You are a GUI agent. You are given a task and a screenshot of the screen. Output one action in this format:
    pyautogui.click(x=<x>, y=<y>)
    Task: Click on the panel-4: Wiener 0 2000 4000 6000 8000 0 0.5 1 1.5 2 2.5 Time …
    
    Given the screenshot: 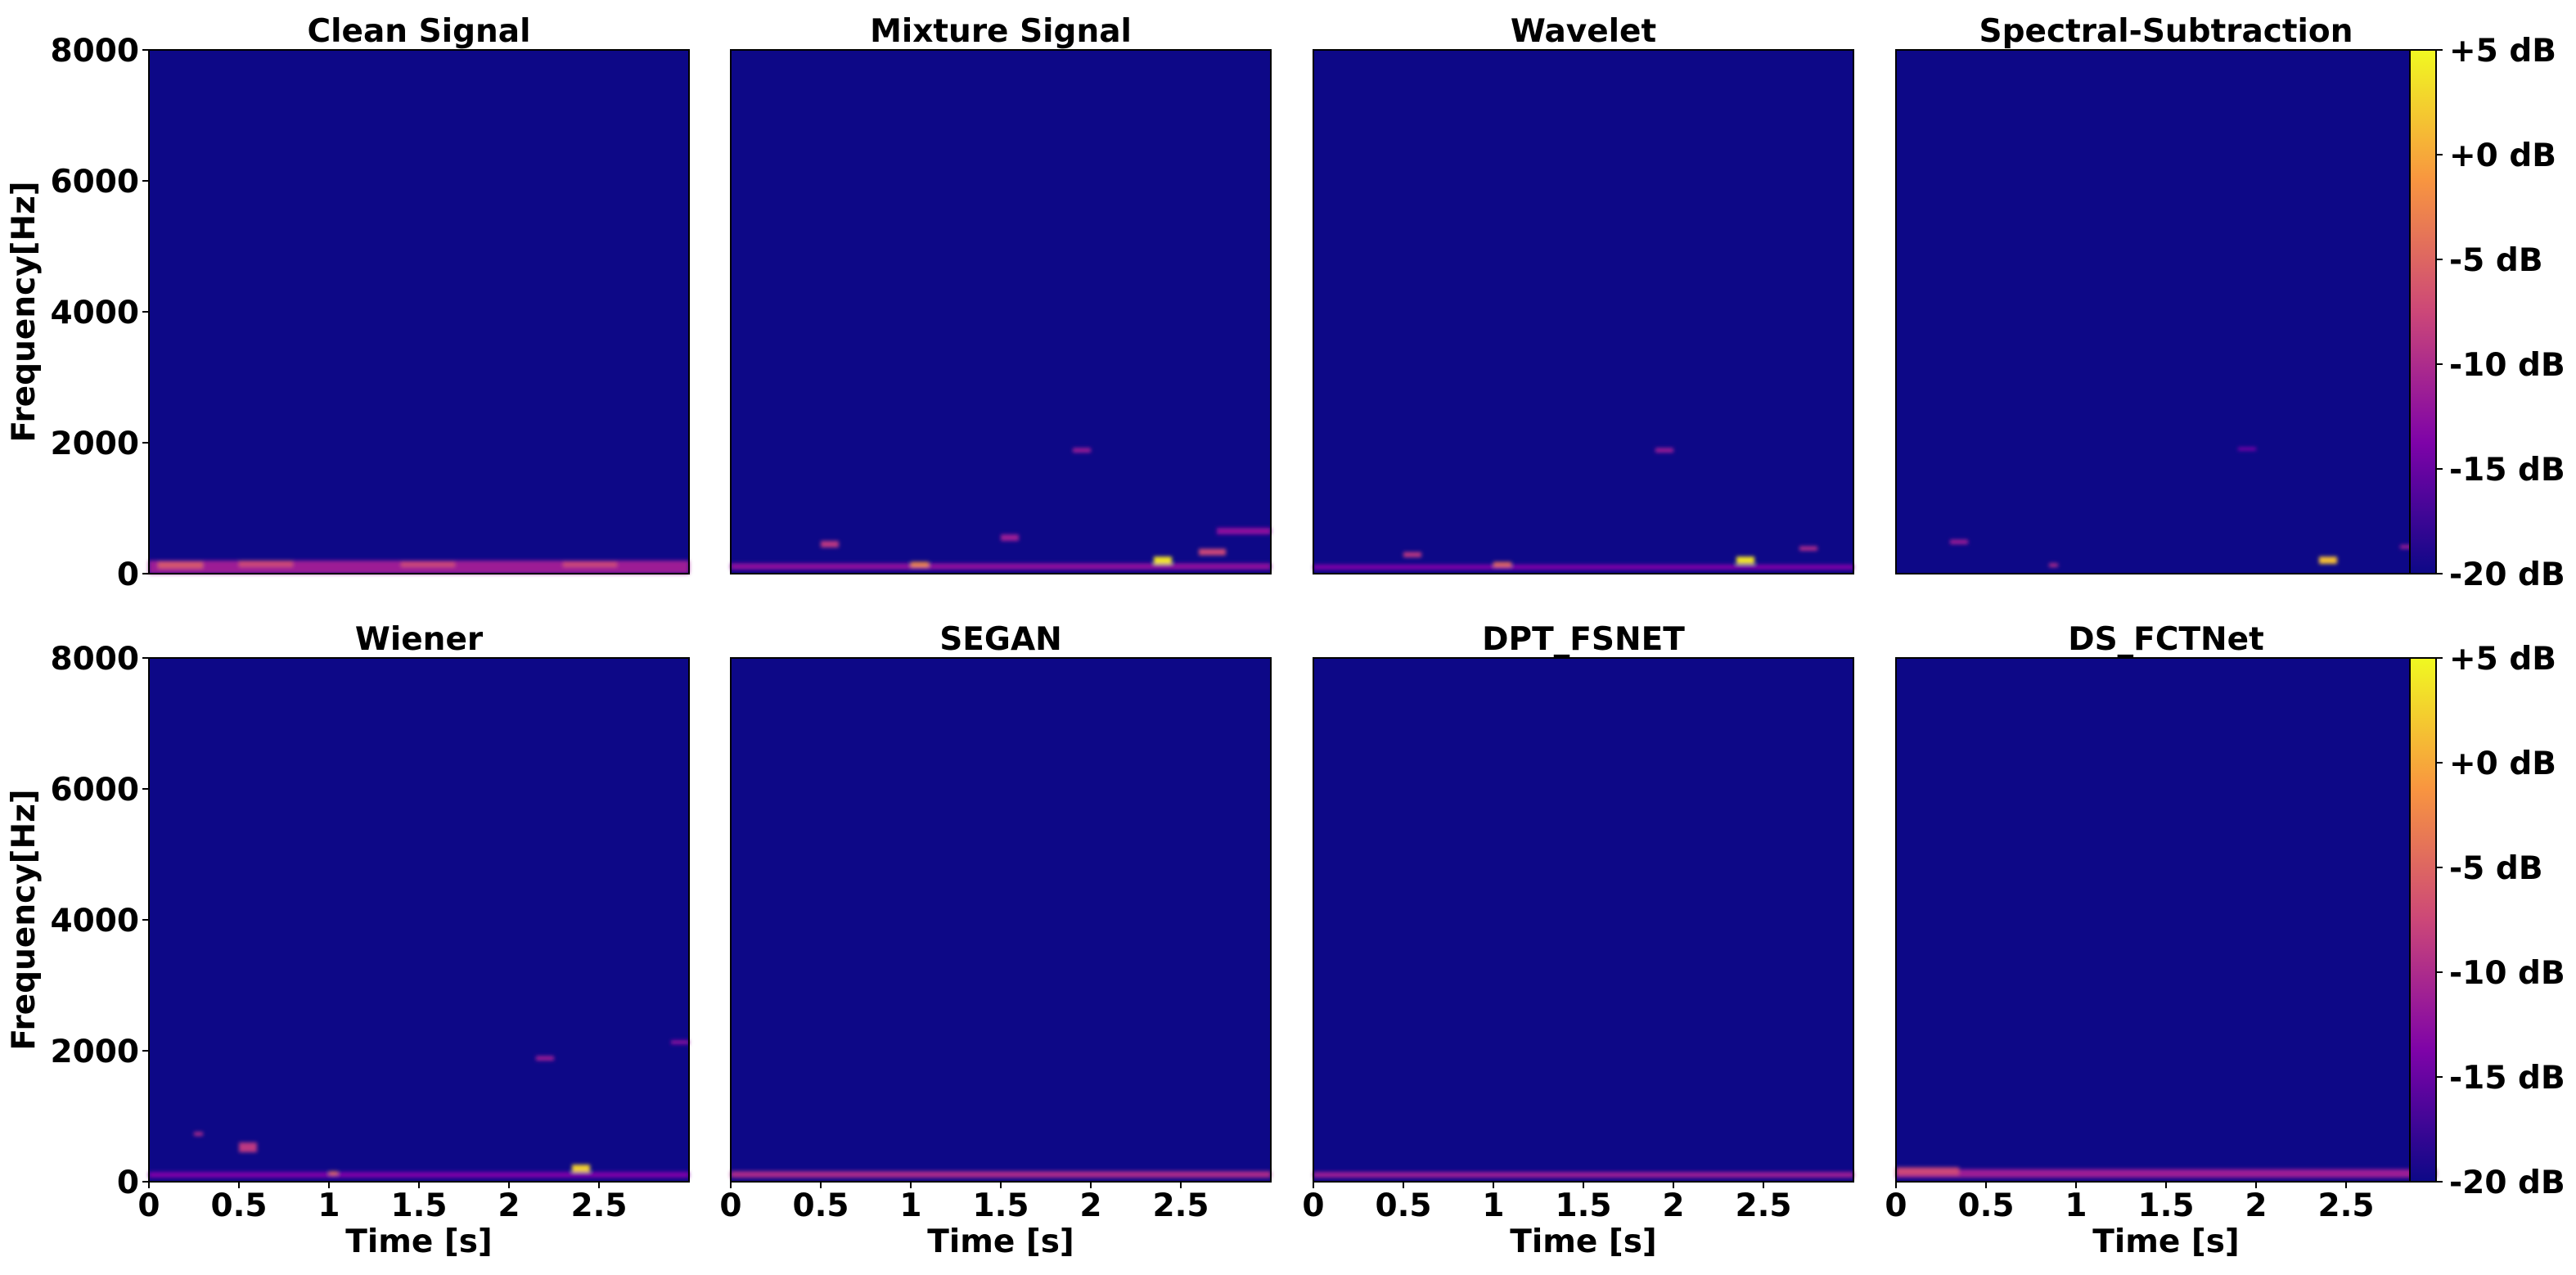 What is the action you would take?
    pyautogui.click(x=348, y=940)
    